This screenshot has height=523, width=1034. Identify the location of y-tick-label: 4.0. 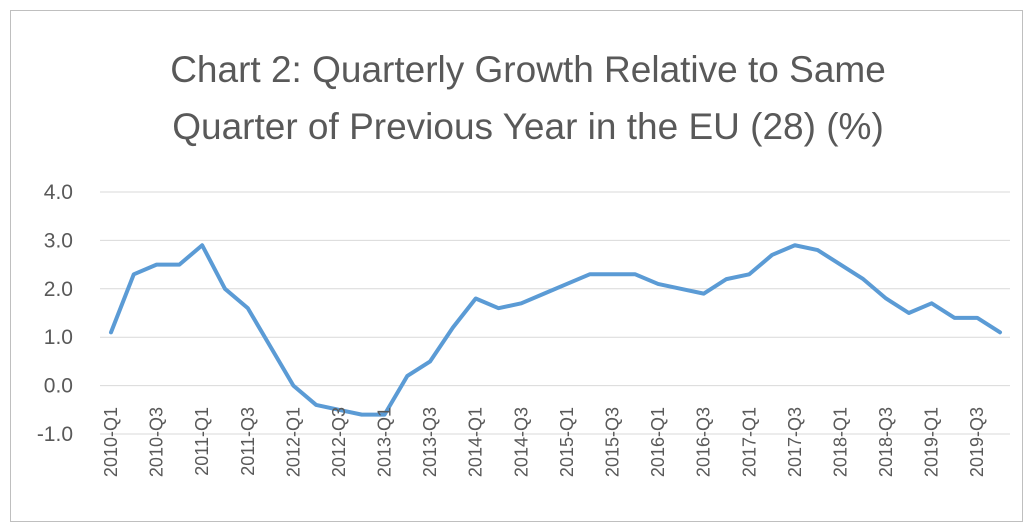
(58, 192).